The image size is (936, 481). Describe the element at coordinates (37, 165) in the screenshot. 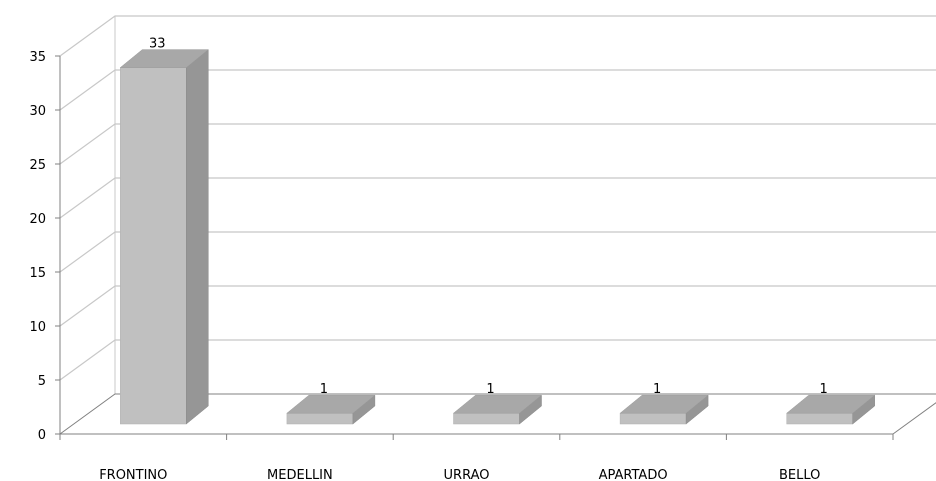

I see `y-tick-label: 25` at that location.